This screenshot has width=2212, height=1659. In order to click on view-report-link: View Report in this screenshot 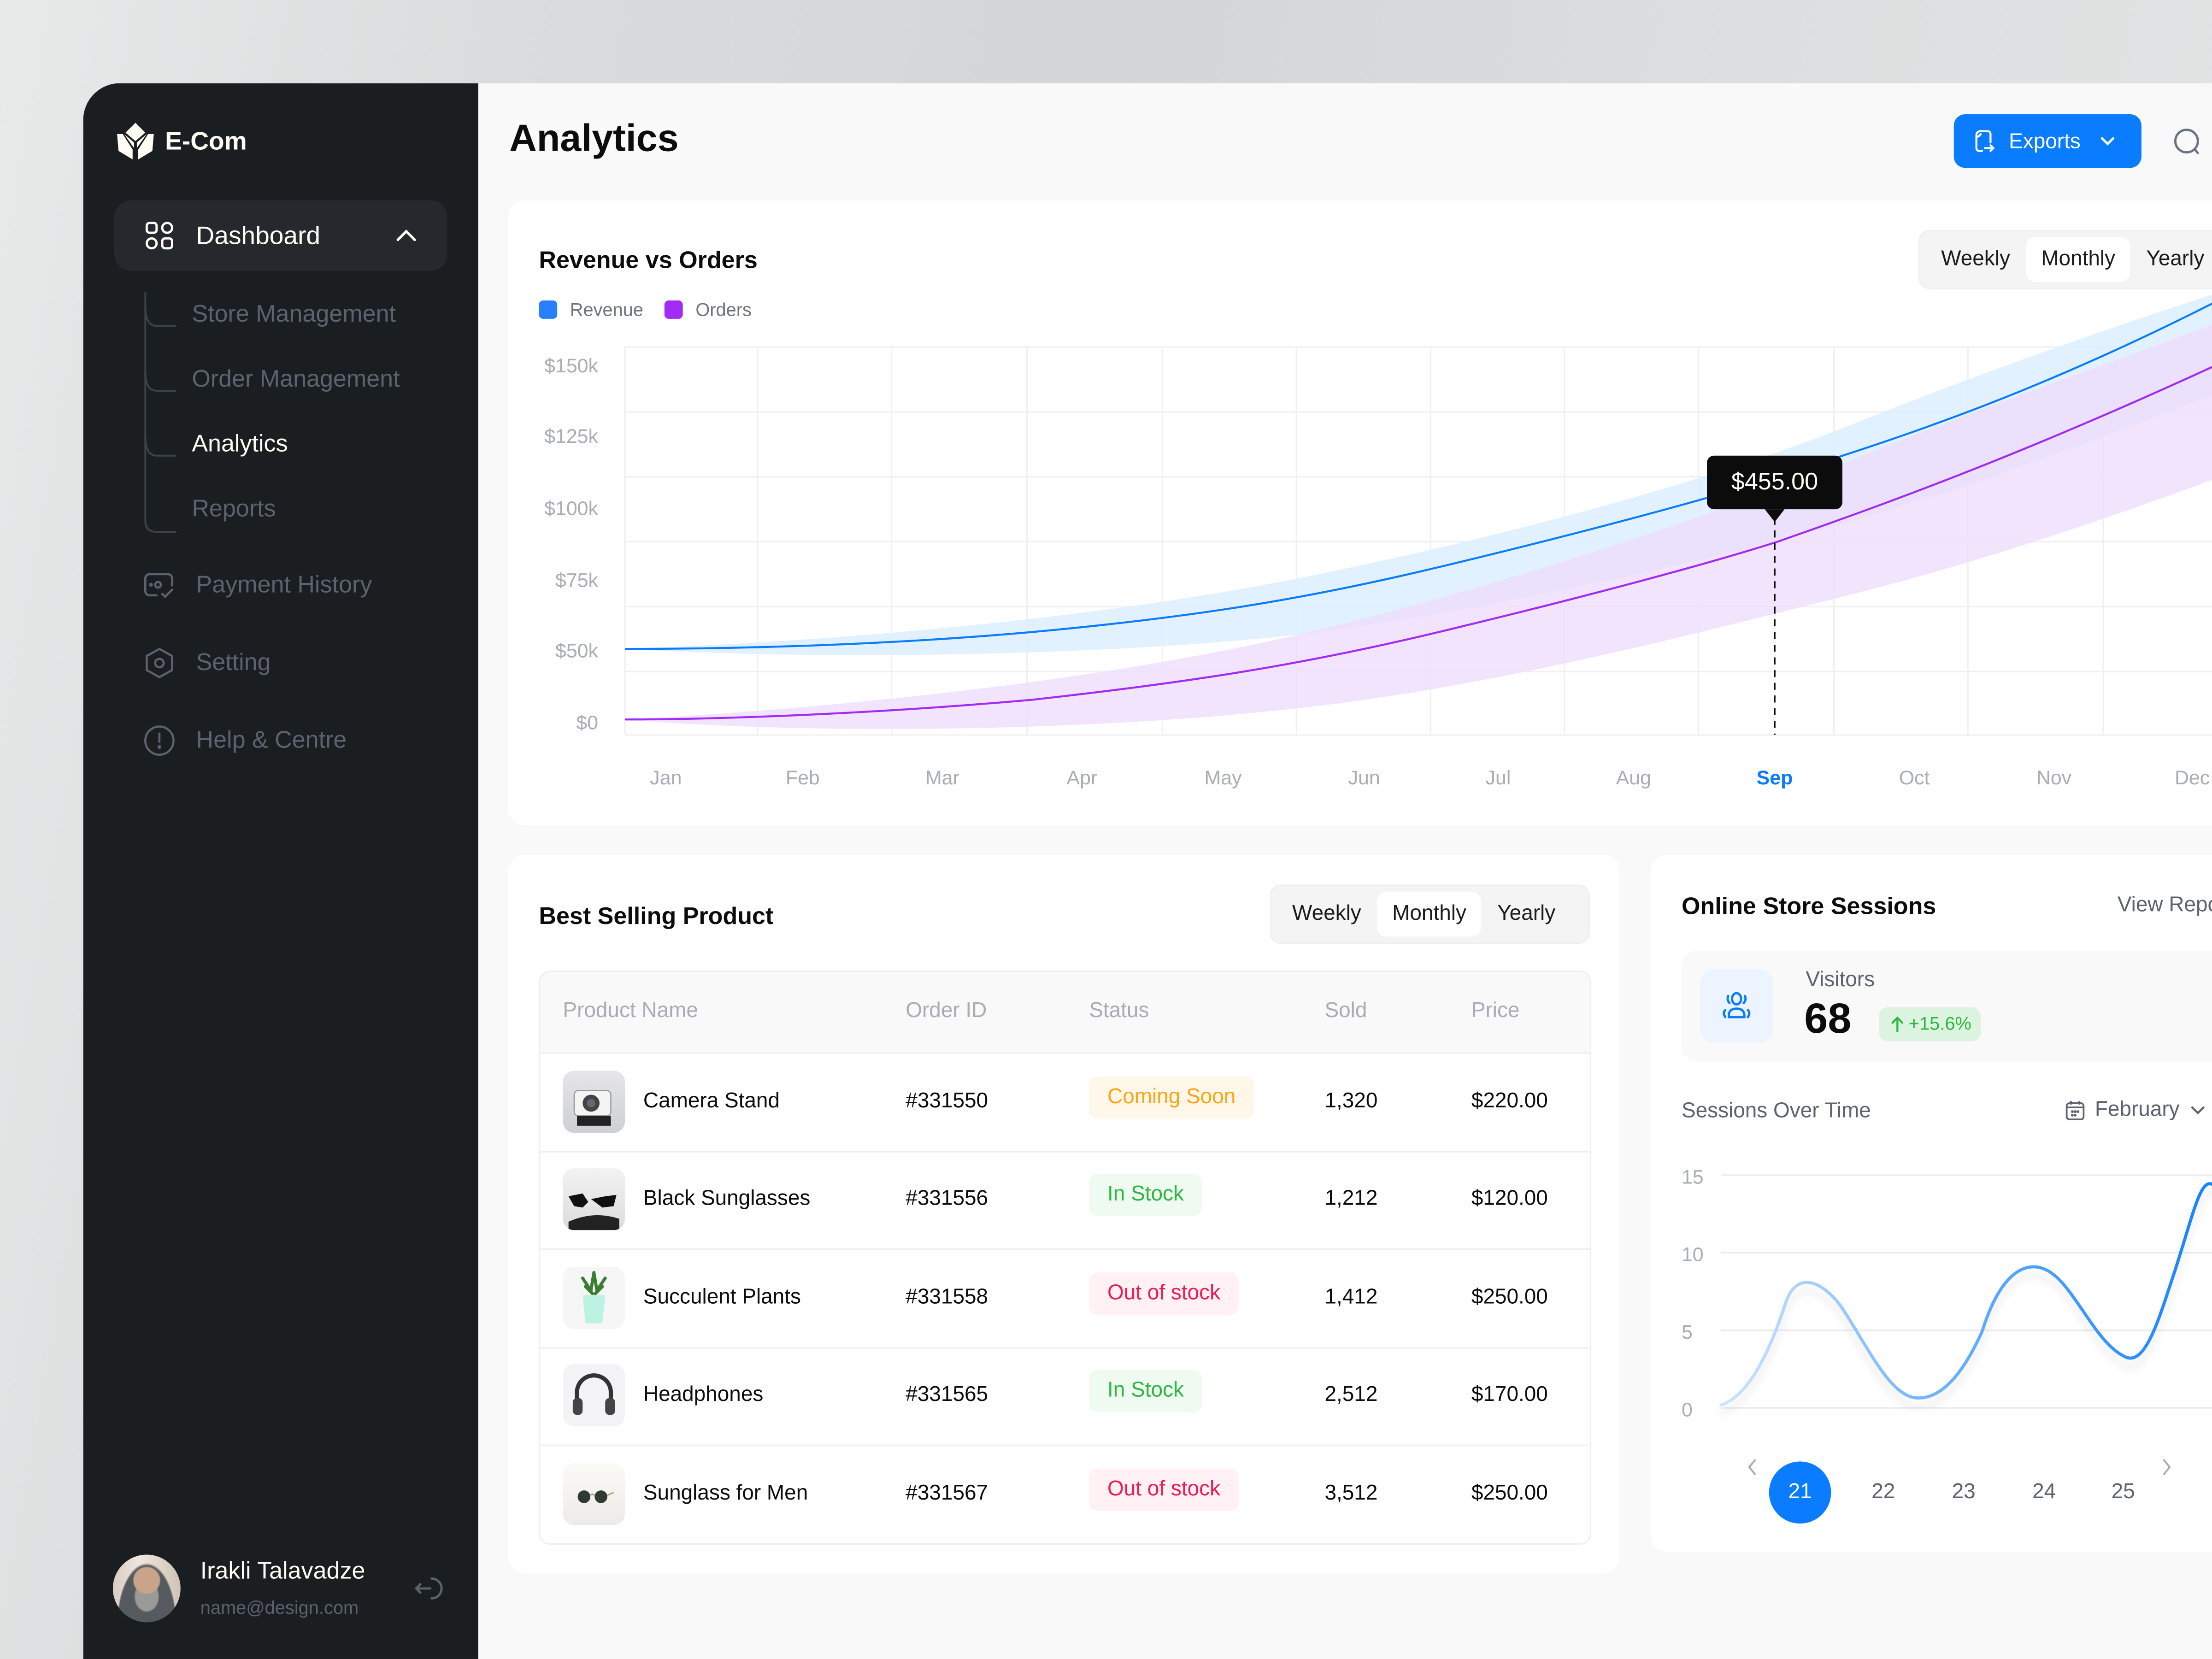, I will do `click(2164, 905)`.